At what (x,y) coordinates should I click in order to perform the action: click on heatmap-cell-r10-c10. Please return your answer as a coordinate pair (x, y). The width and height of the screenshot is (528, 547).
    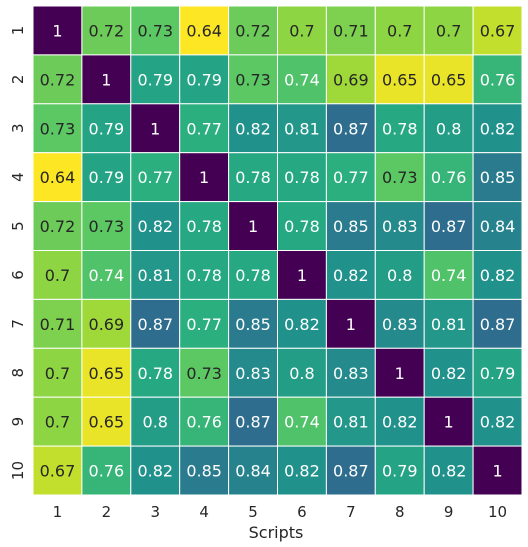
    Looking at the image, I should click on (497, 470).